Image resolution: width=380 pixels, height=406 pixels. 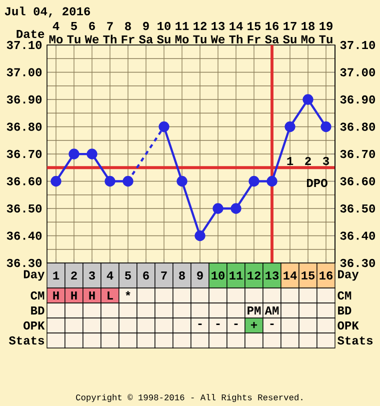 I want to click on text: 2, so click(x=74, y=275).